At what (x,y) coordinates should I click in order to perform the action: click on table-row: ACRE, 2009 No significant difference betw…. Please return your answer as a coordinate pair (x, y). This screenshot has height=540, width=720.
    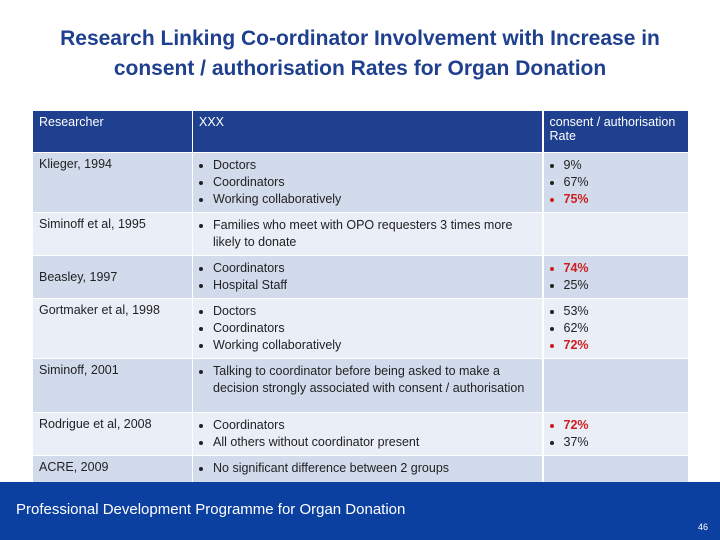
    Looking at the image, I should click on (360, 470).